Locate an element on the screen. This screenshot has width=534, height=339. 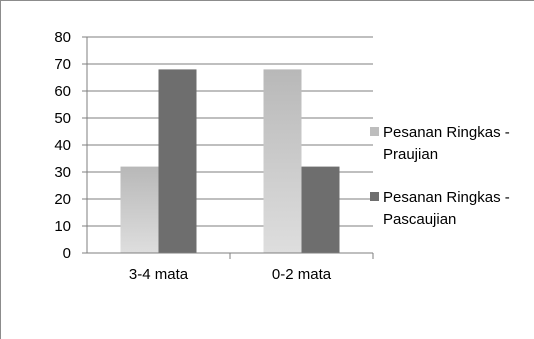
x-tick-label: 0-2 mata is located at coordinates (302, 274).